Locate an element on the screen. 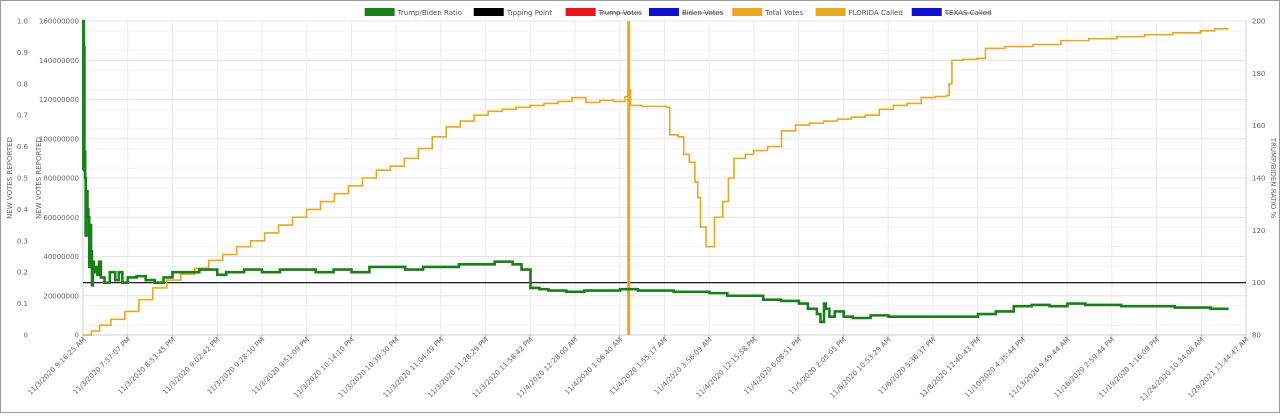 This screenshot has height=417, width=1280. y-outer-tick-label: 0.3 is located at coordinates (22, 241).